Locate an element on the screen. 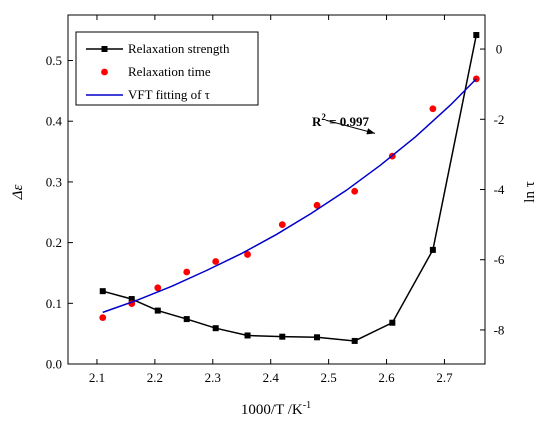  y-right-tick-label: -8 is located at coordinates (499, 329).